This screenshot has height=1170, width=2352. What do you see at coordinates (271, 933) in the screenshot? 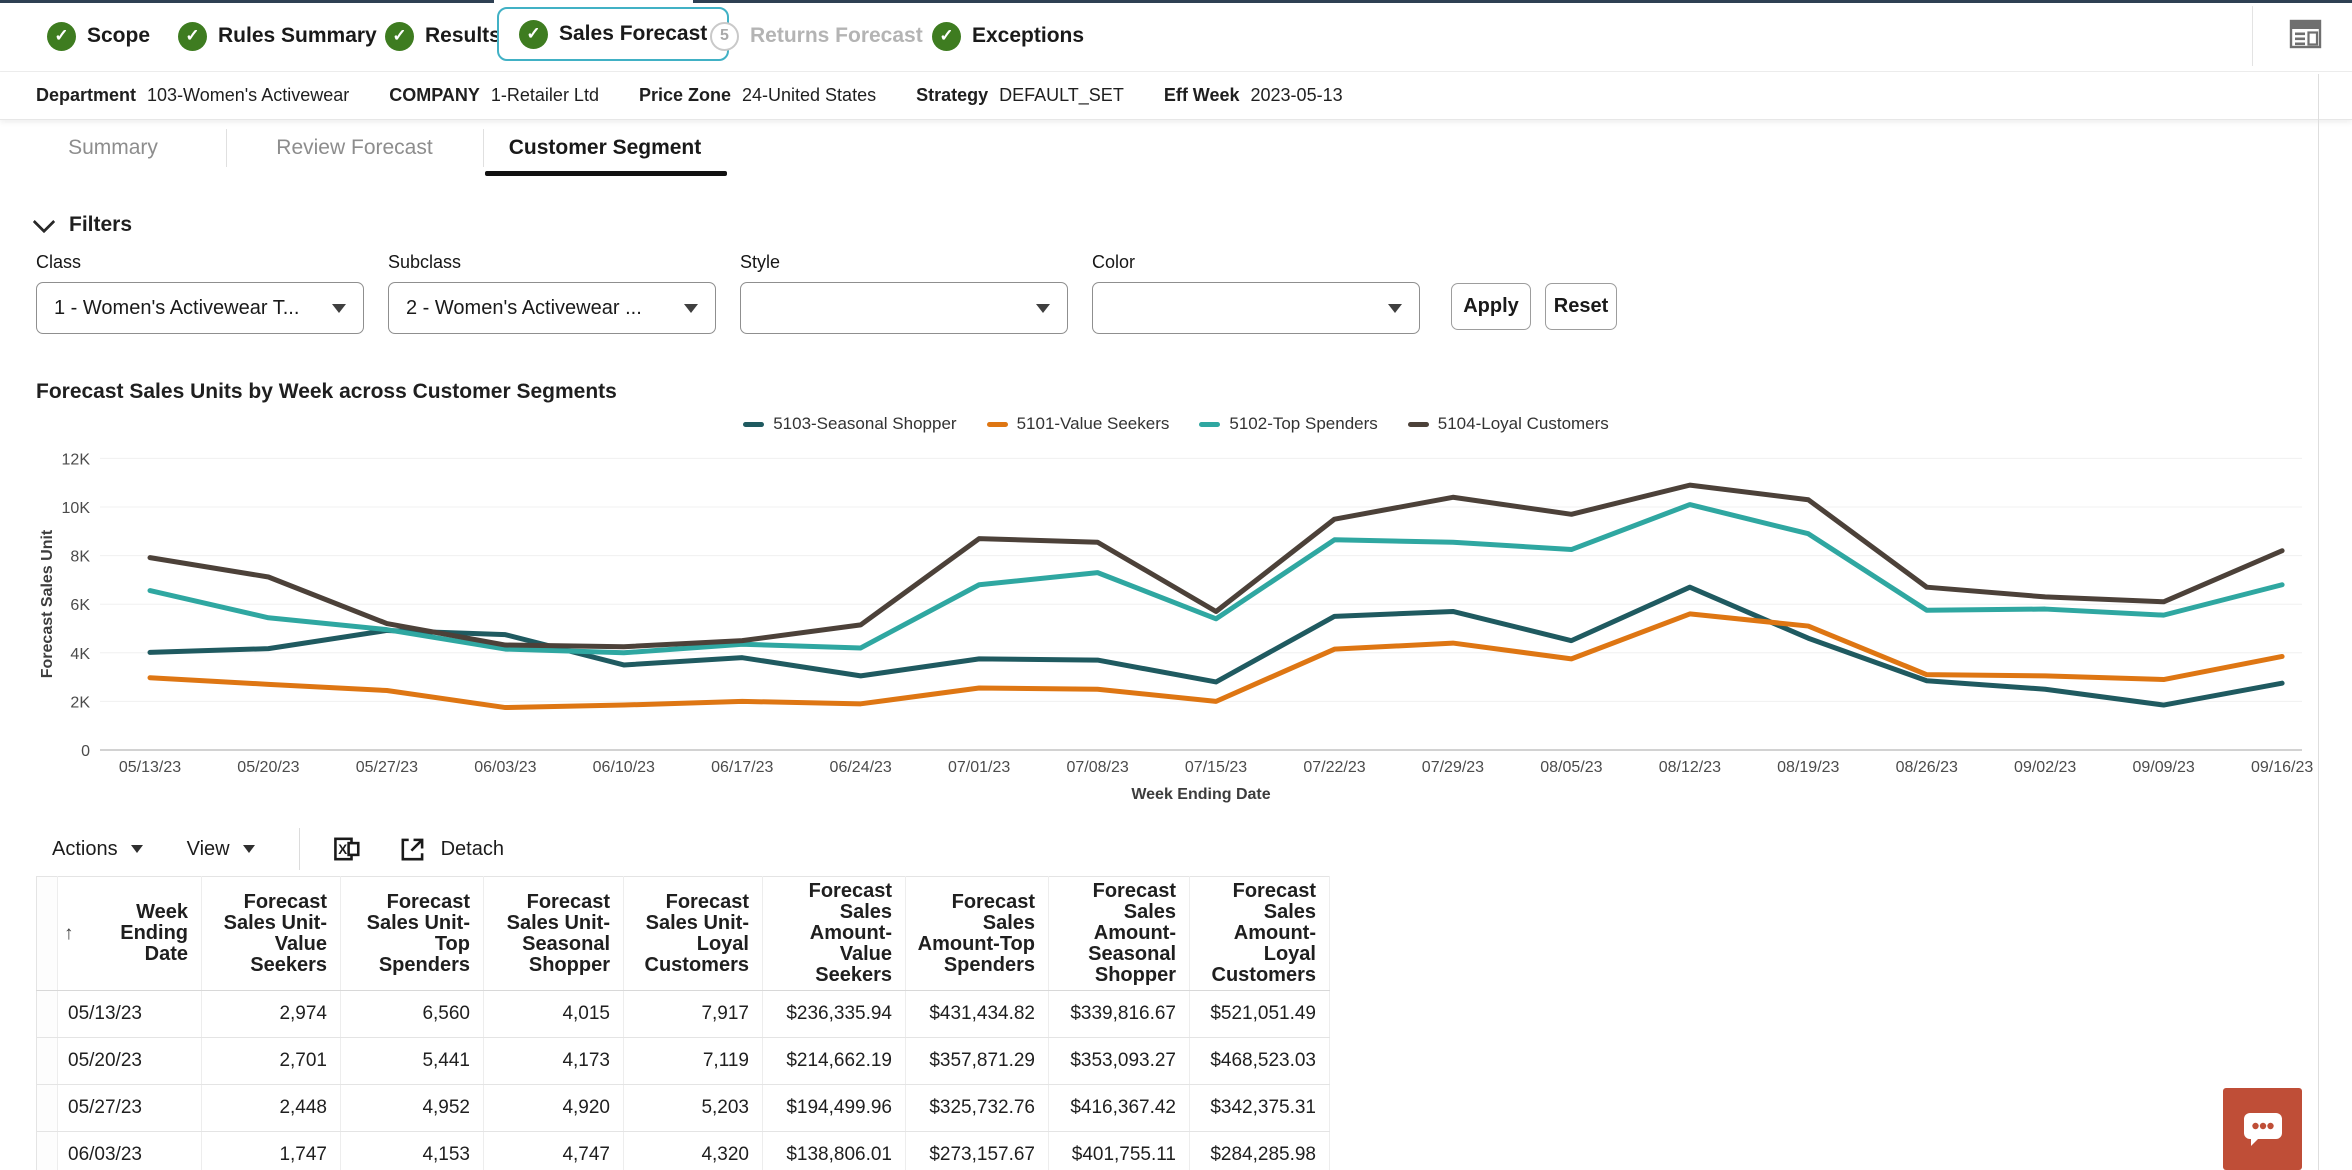
I see `column-header-forecast-sales-unit-value-seekers: Forecast Sales Unit-Value Seekers` at bounding box center [271, 933].